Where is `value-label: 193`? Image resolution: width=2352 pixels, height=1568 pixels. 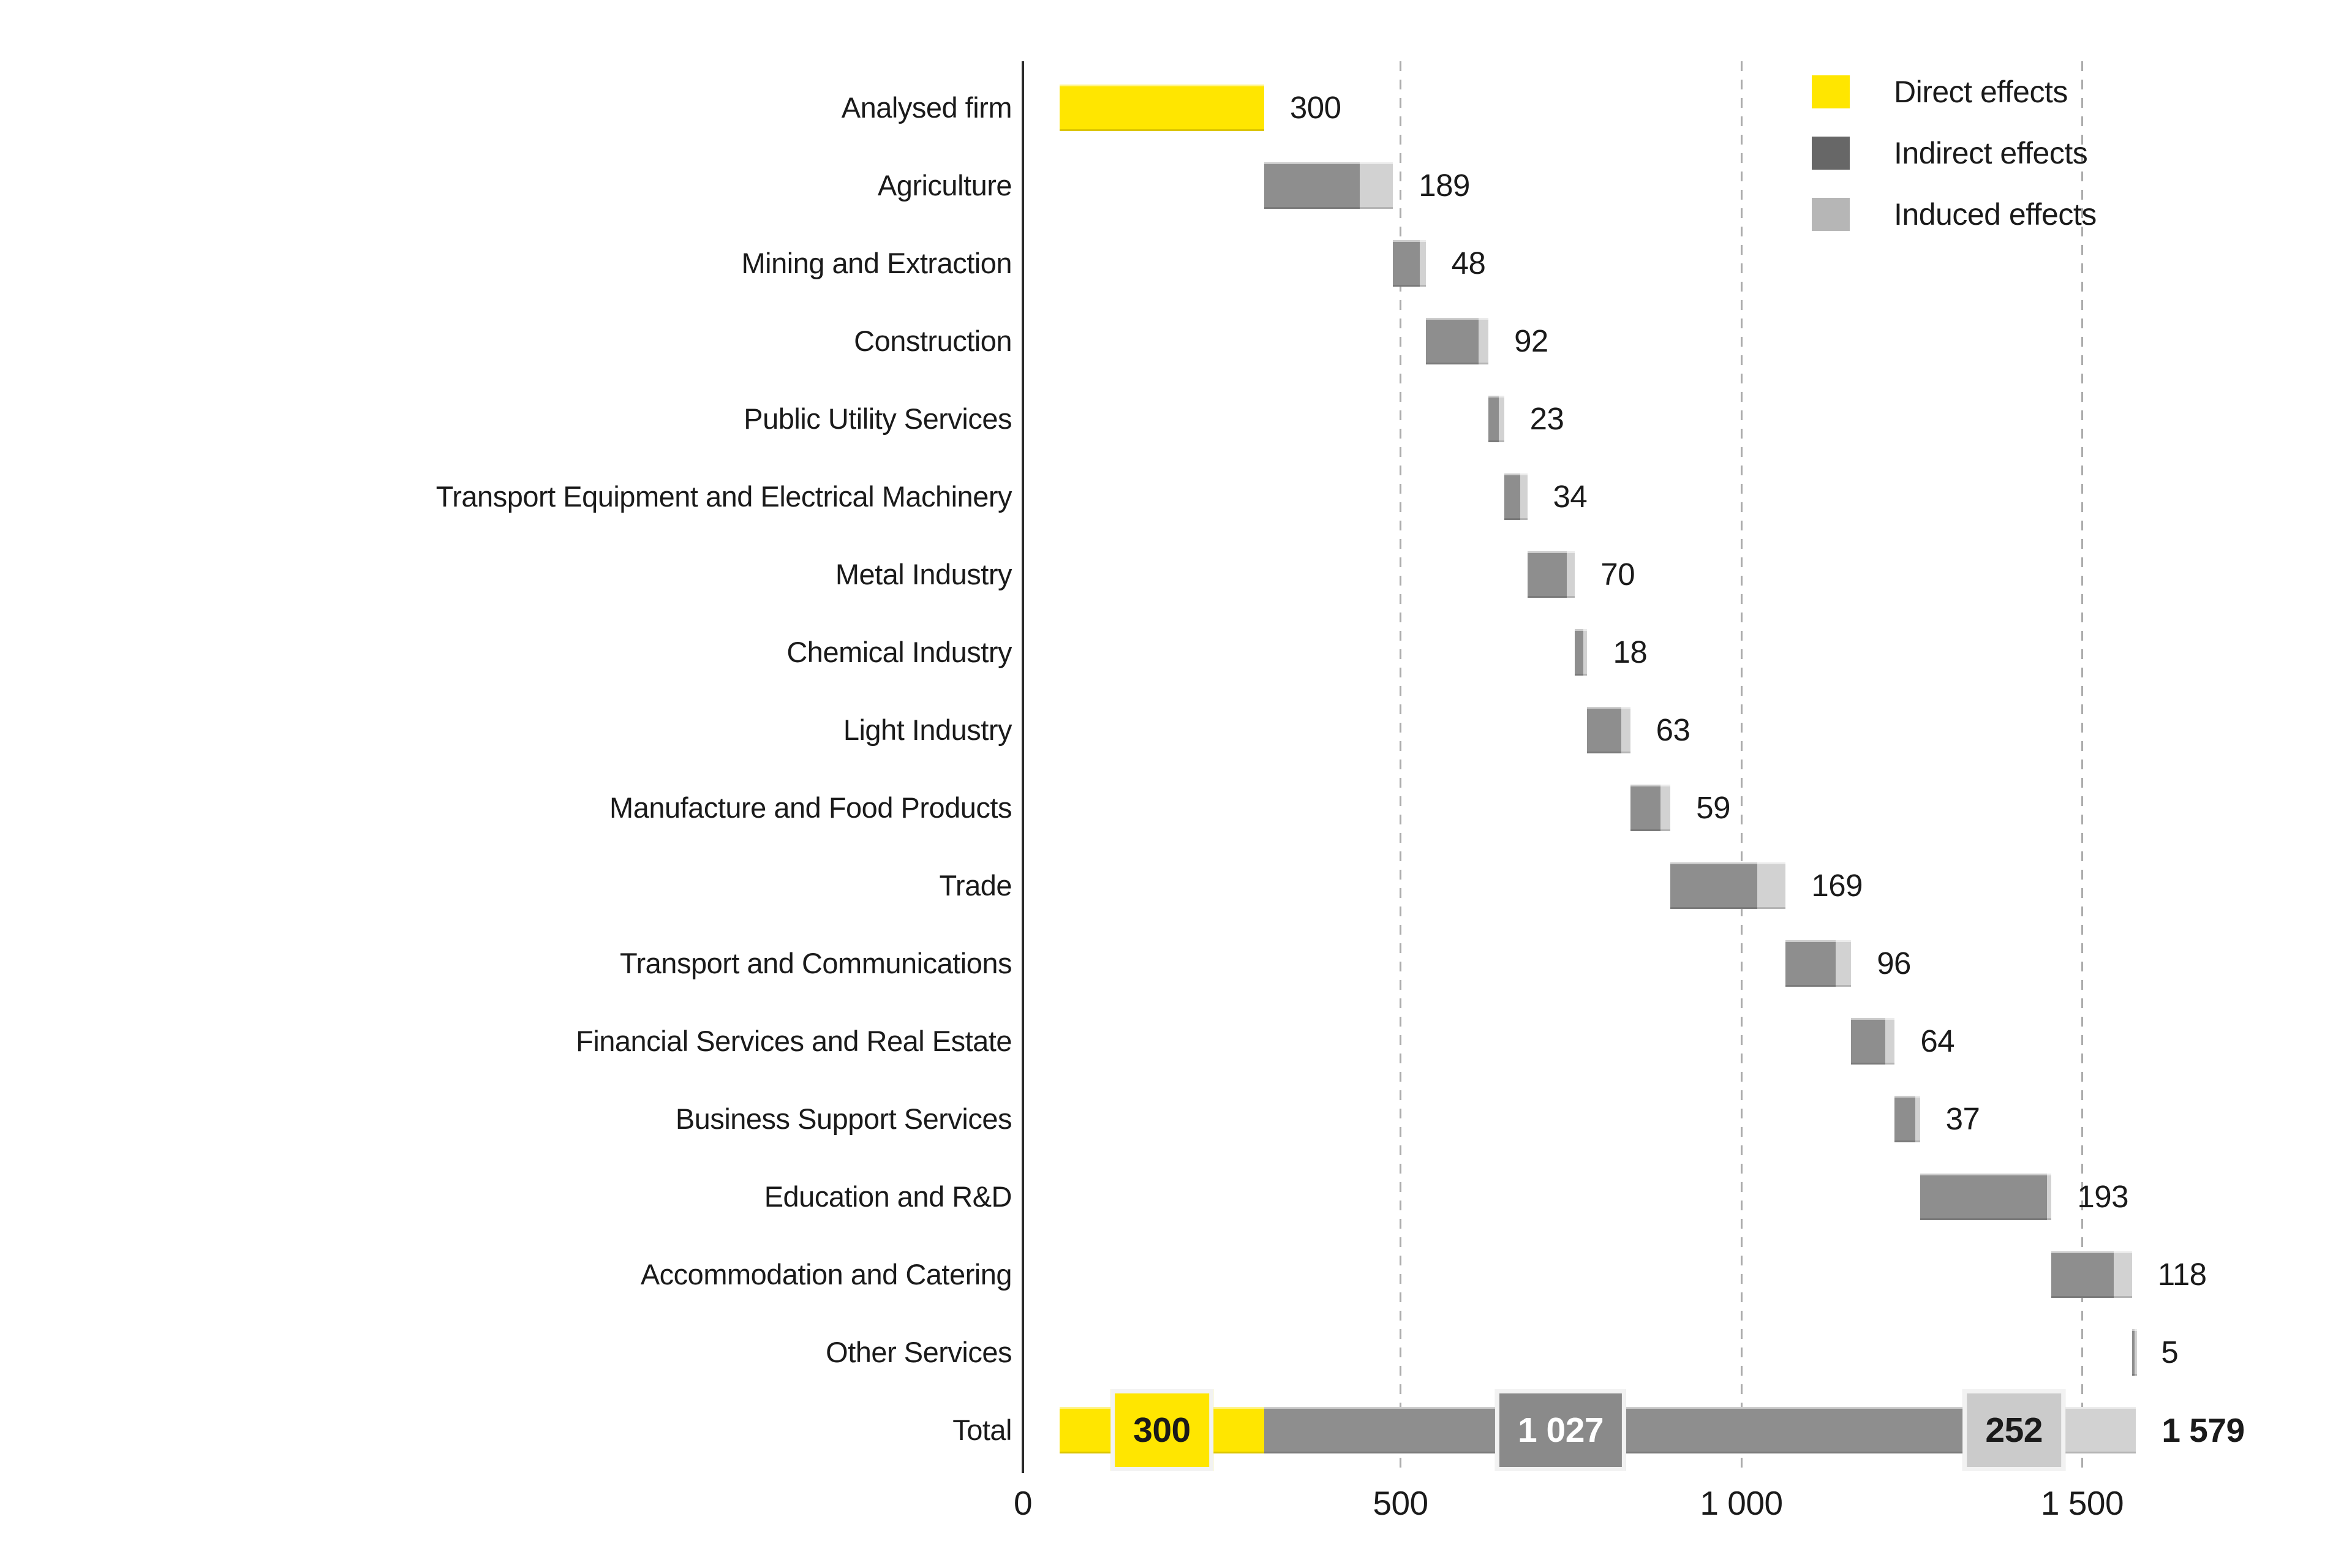 value-label: 193 is located at coordinates (2102, 1197).